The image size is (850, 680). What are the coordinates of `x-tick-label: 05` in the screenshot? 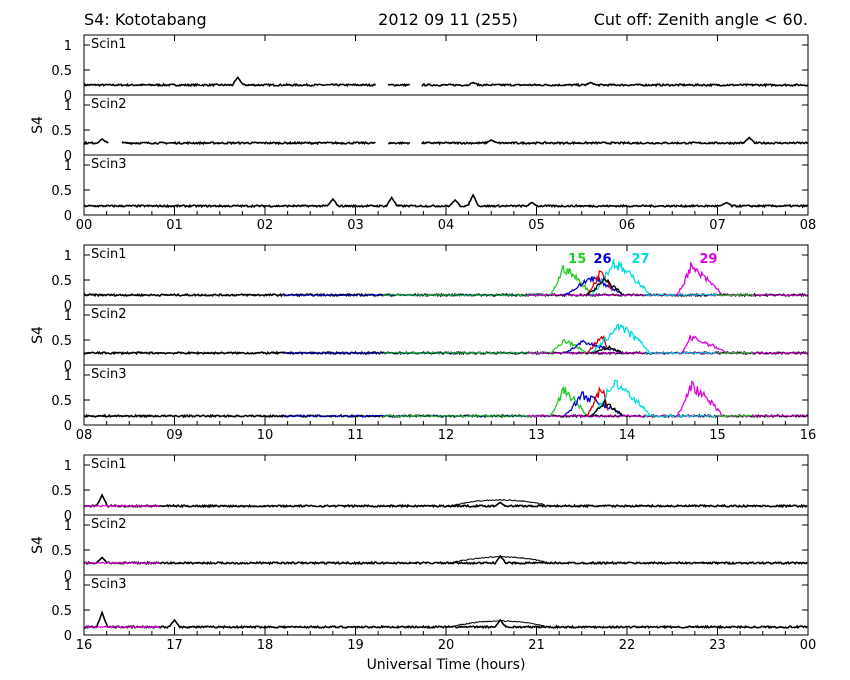 It's located at (536, 225).